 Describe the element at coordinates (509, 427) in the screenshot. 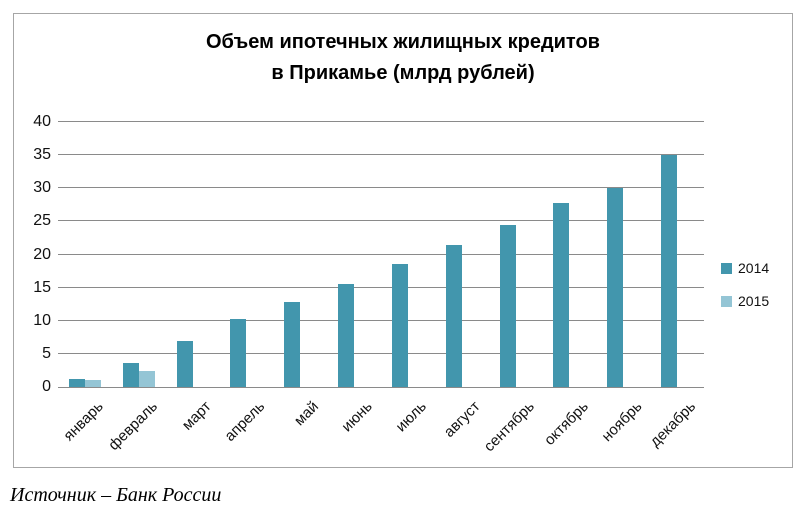

I see `x-axis-label-сентябрь: сентябрь` at that location.